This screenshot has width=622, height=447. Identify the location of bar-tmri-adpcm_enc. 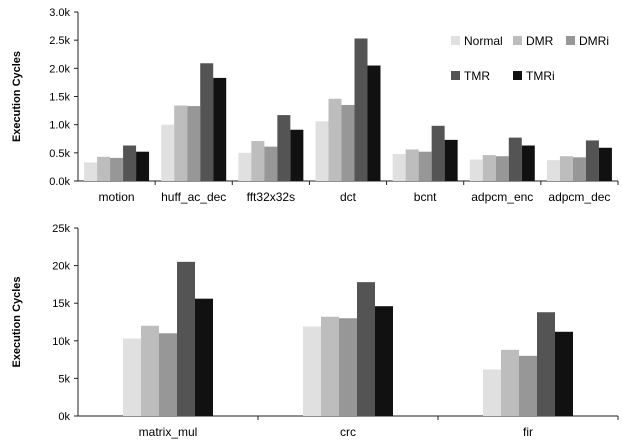
(528, 163).